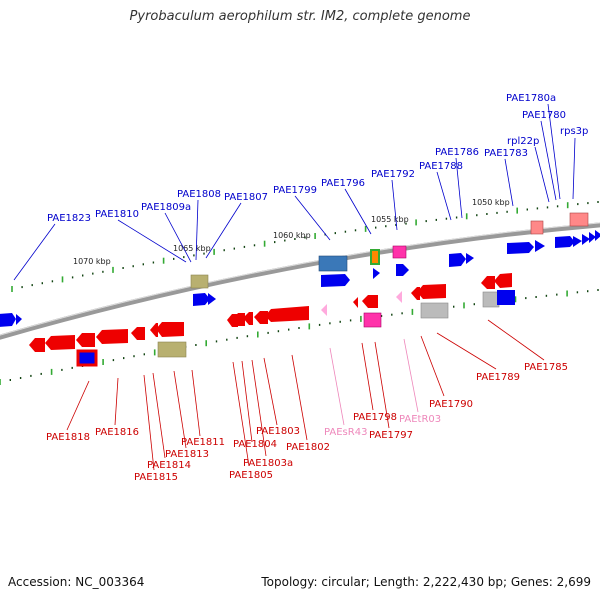  Describe the element at coordinates (169, 465) in the screenshot. I see `label-PAE1814: PAE1814` at that location.